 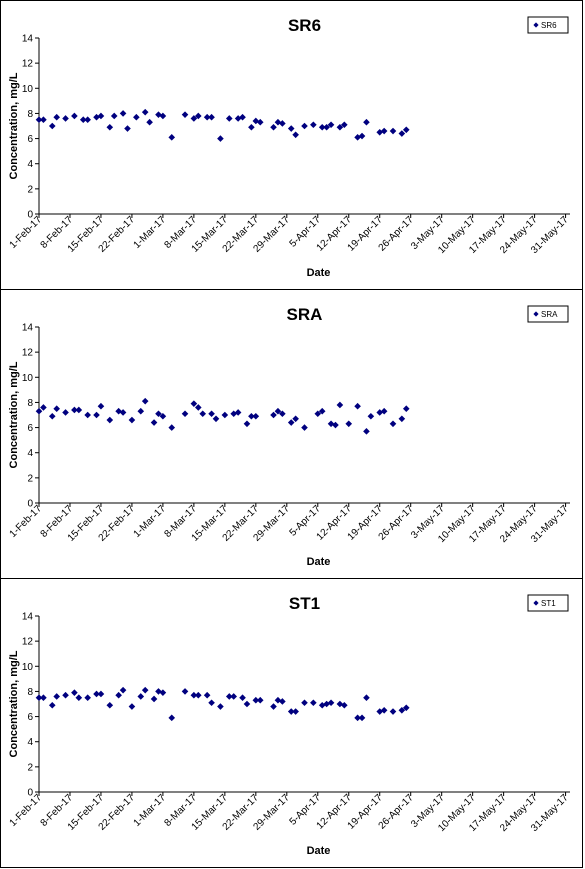 I want to click on y-tick-label: 14, so click(x=28, y=328).